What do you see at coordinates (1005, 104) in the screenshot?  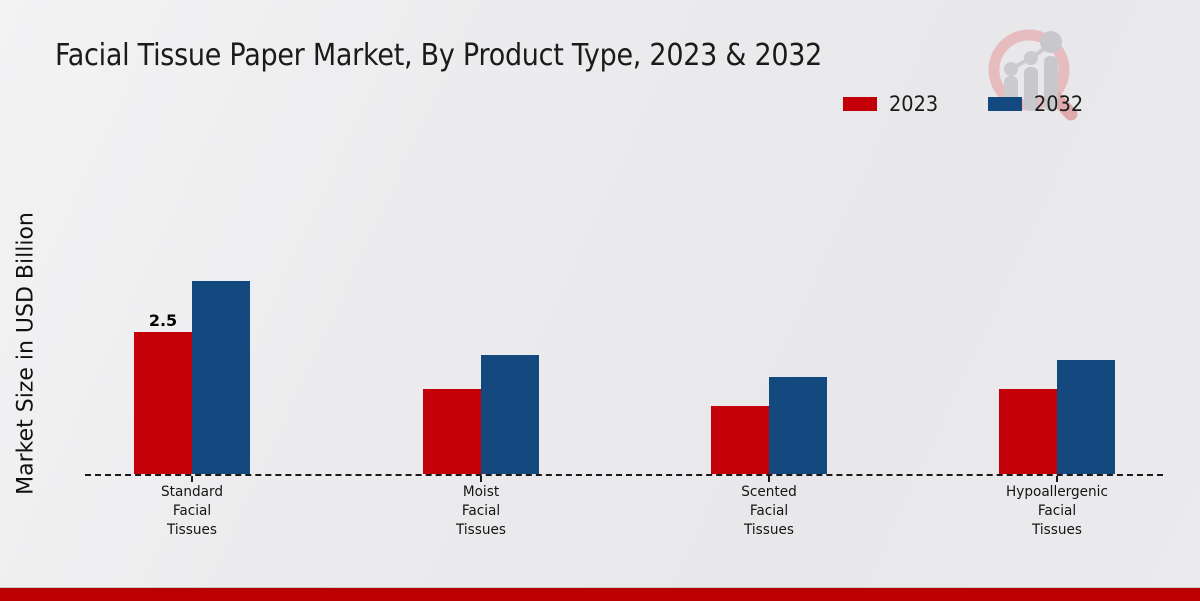 I see `legend-swatch-2032` at bounding box center [1005, 104].